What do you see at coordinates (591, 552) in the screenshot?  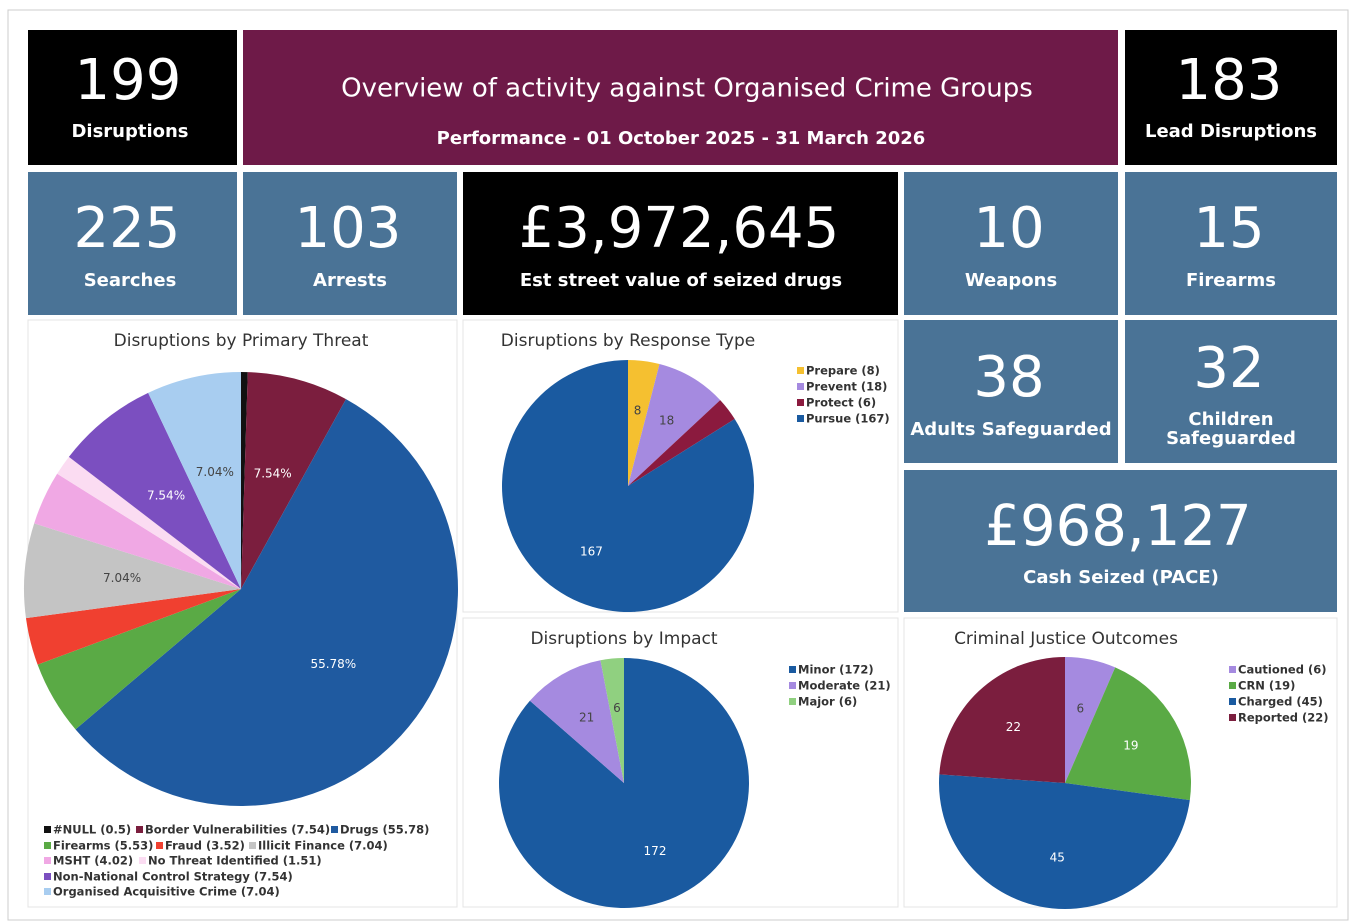 I see `data-label: 167` at bounding box center [591, 552].